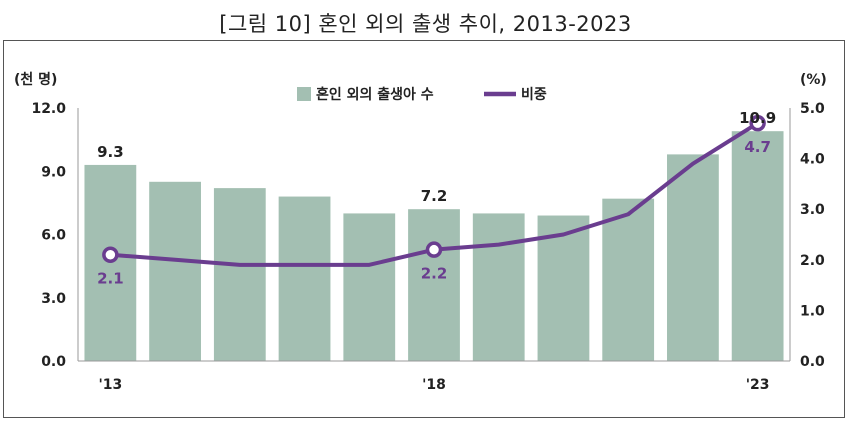 The height and width of the screenshot is (424, 851). I want to click on bar-value-label: 10.9, so click(757, 118).